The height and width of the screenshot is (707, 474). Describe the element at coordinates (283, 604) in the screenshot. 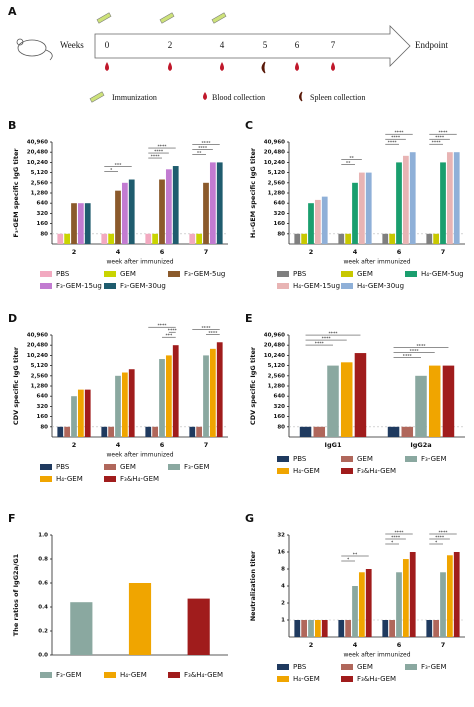

I see `y-tick-label: 2` at that location.